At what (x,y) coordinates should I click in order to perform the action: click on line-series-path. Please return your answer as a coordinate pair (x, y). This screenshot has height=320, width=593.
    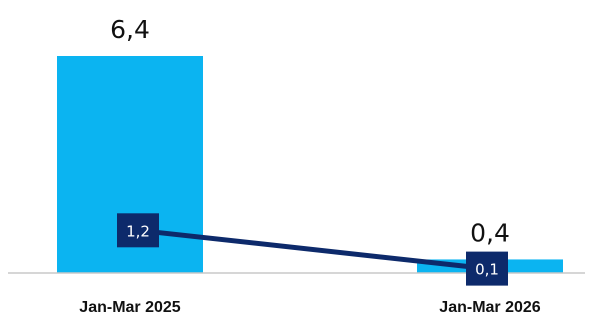
    Looking at the image, I should click on (312, 249).